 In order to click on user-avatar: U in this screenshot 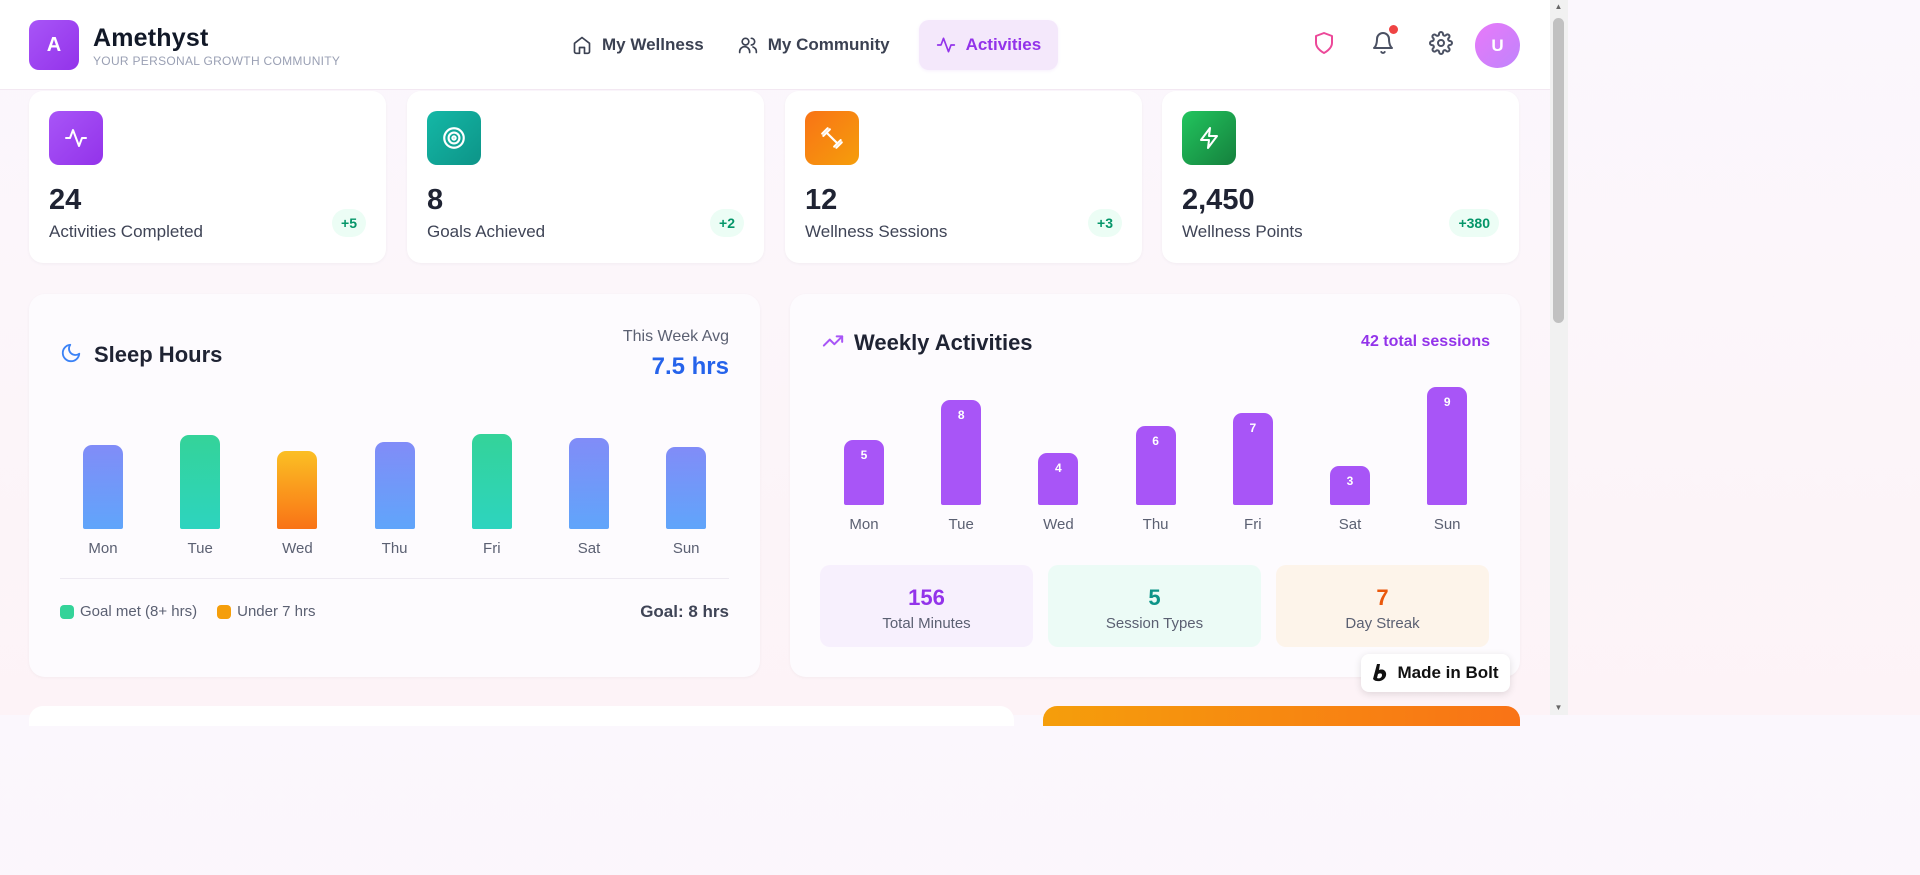, I will do `click(1497, 45)`.